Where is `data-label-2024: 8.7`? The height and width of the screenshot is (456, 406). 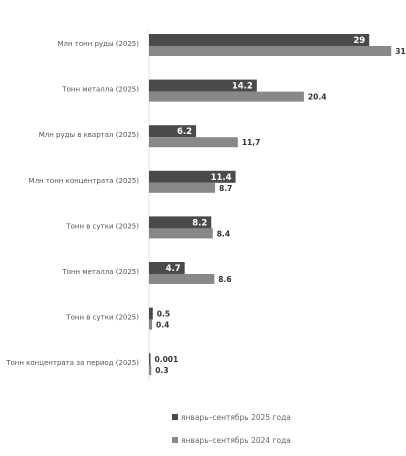
data-label-2024: 8.7 is located at coordinates (225, 188).